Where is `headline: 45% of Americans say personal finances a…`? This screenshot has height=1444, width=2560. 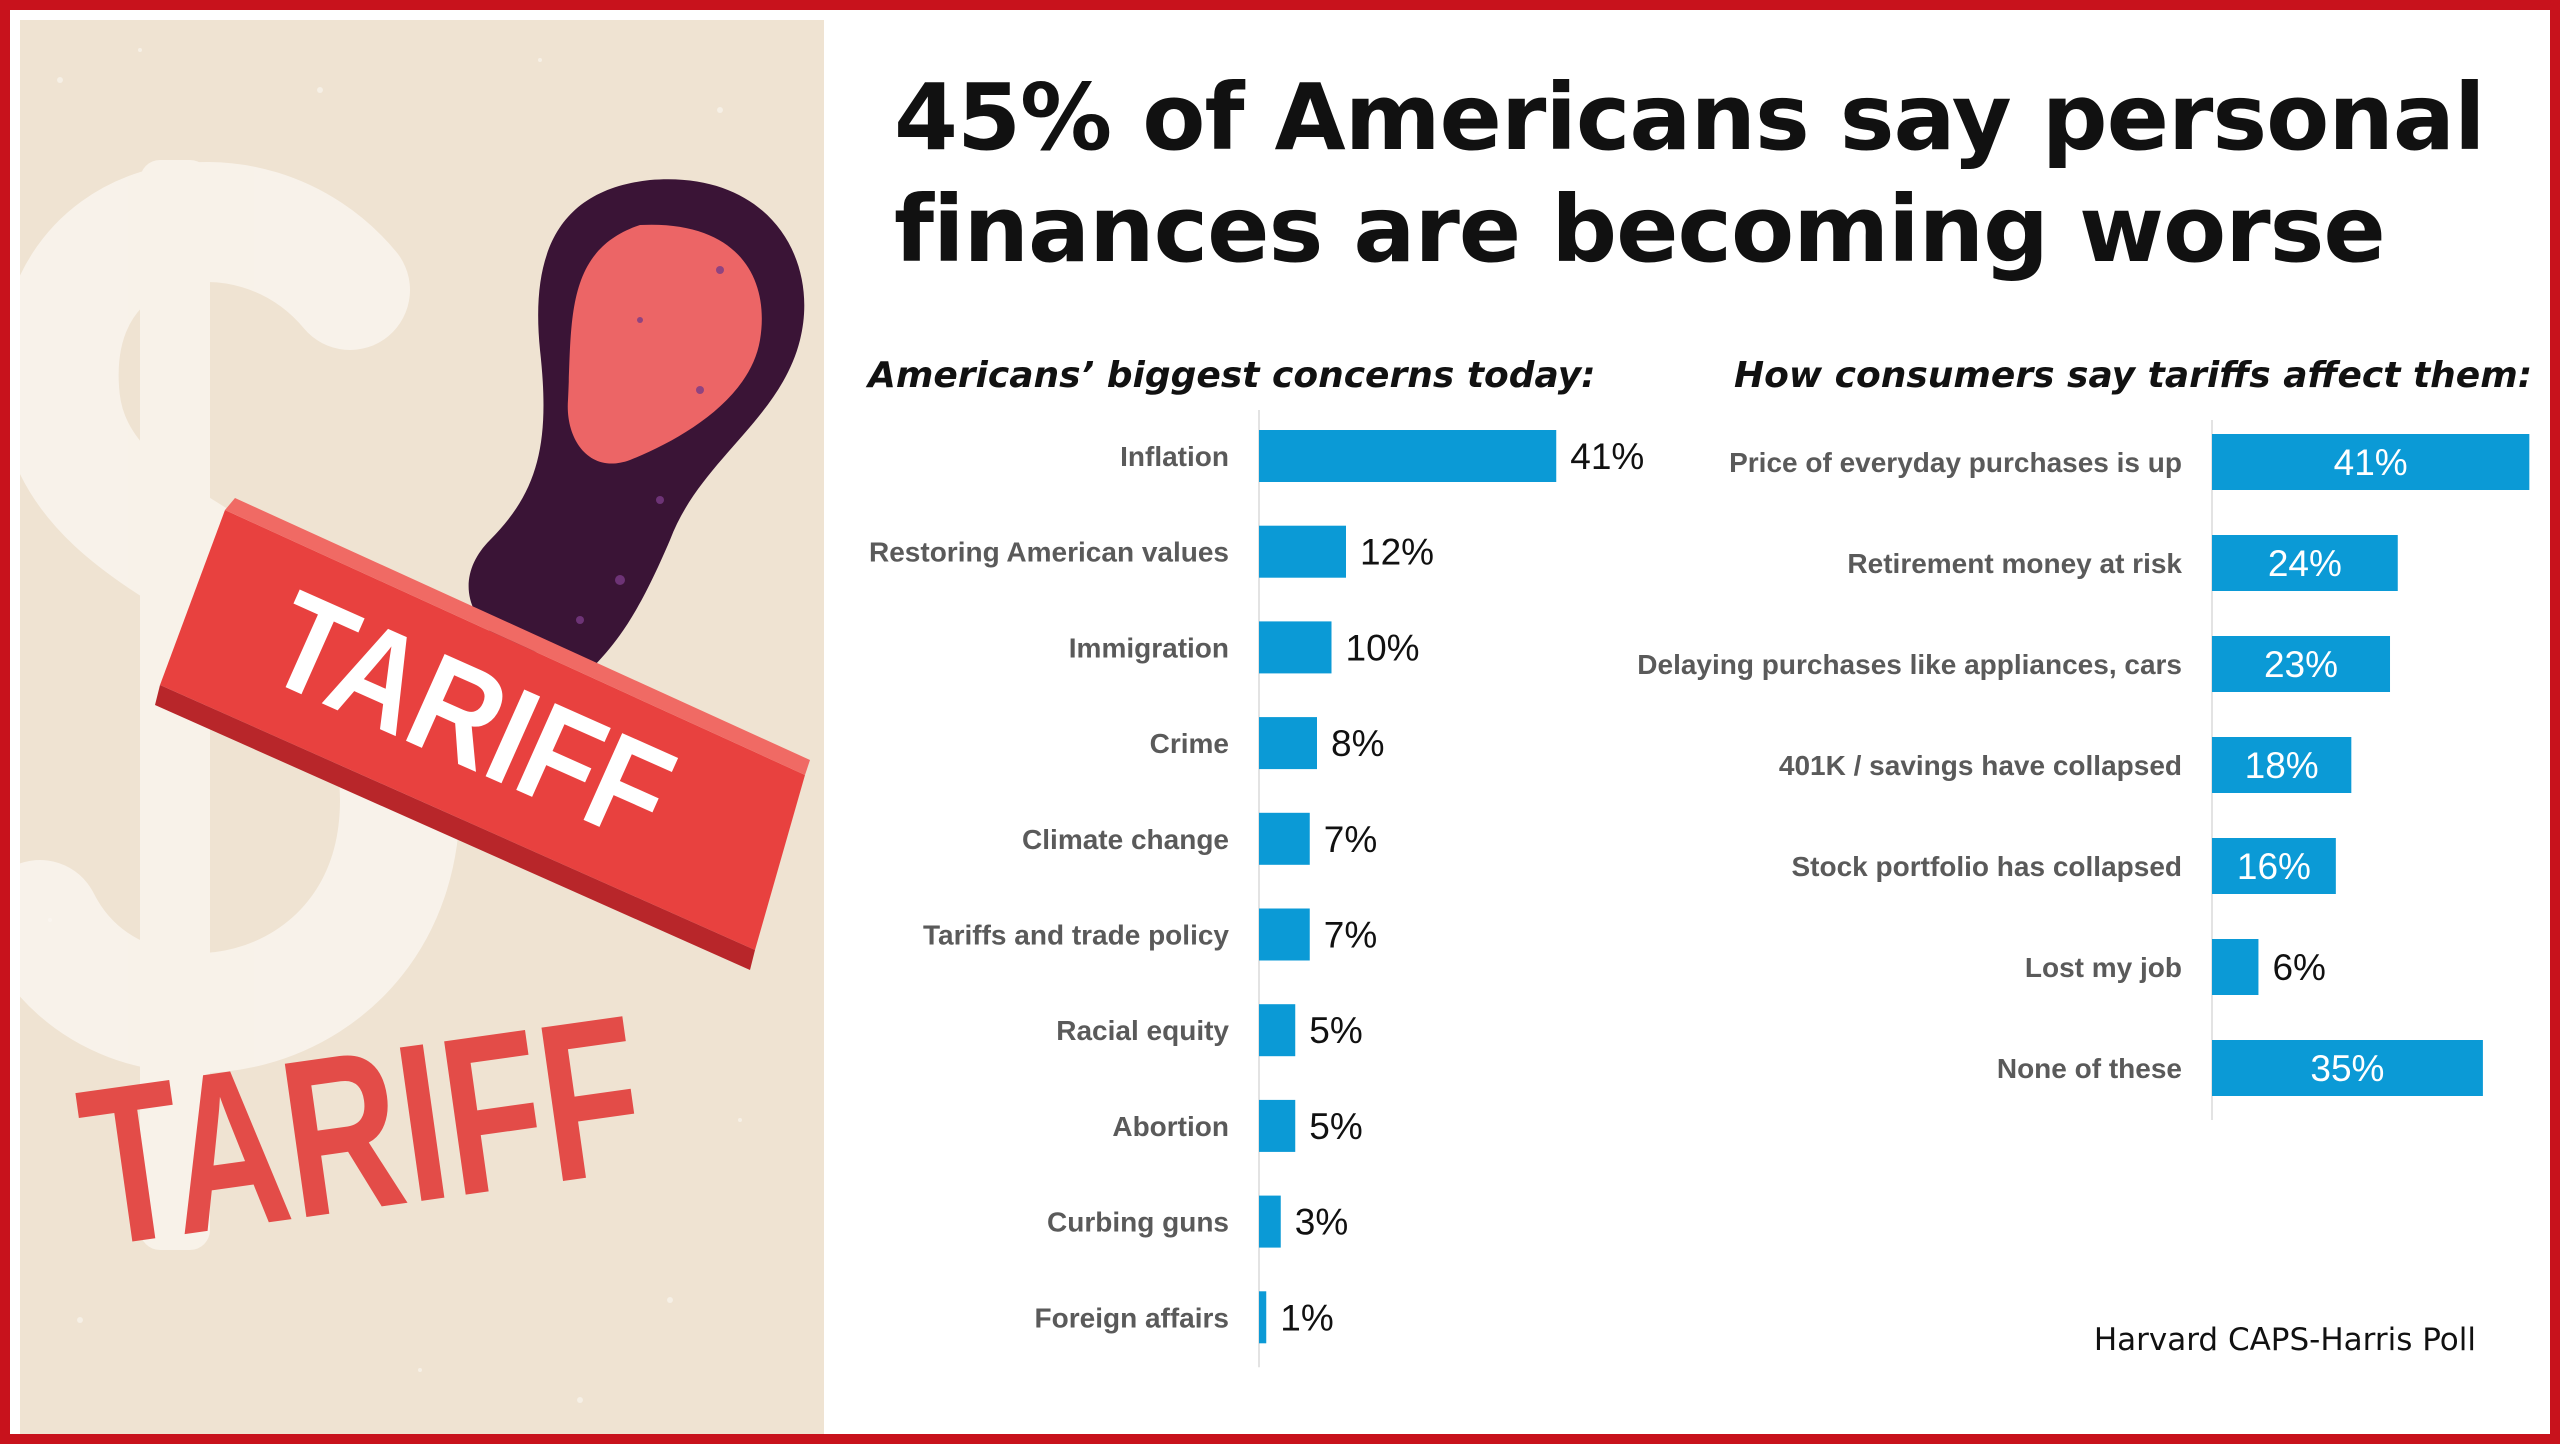 headline: 45% of Americans say personal finances a… is located at coordinates (1689, 173).